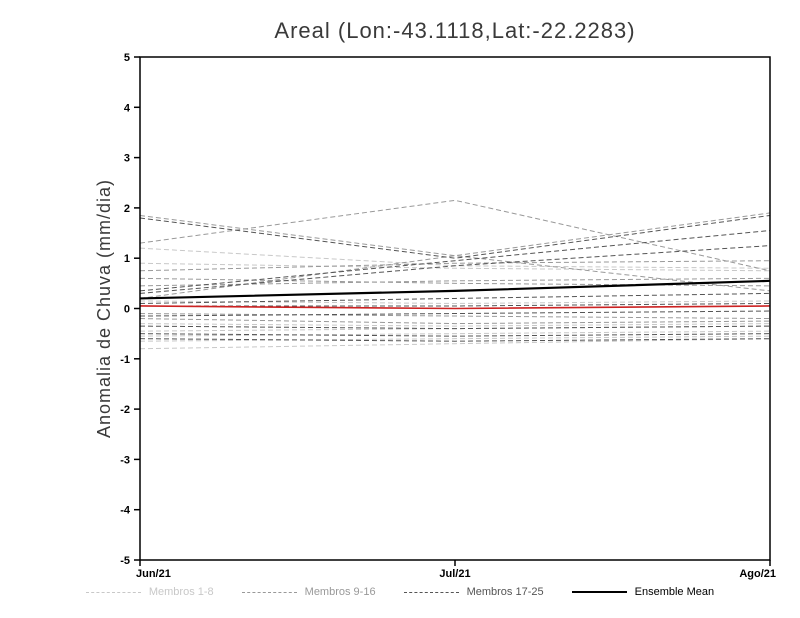  What do you see at coordinates (127, 108) in the screenshot?
I see `y-tick-label: 4` at bounding box center [127, 108].